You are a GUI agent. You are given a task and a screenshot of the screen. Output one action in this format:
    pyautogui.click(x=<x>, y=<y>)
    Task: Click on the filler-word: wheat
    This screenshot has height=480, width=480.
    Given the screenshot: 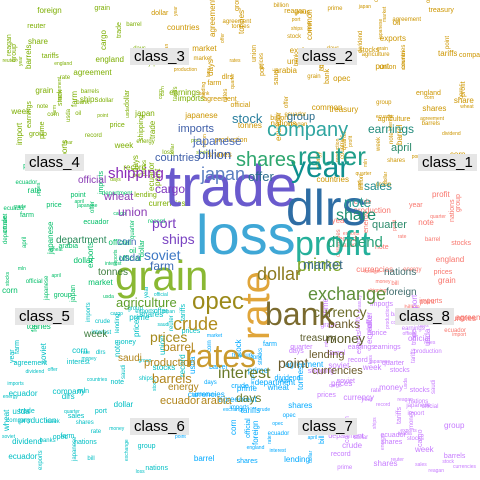 What is the action you would take?
    pyautogui.click(x=56, y=250)
    